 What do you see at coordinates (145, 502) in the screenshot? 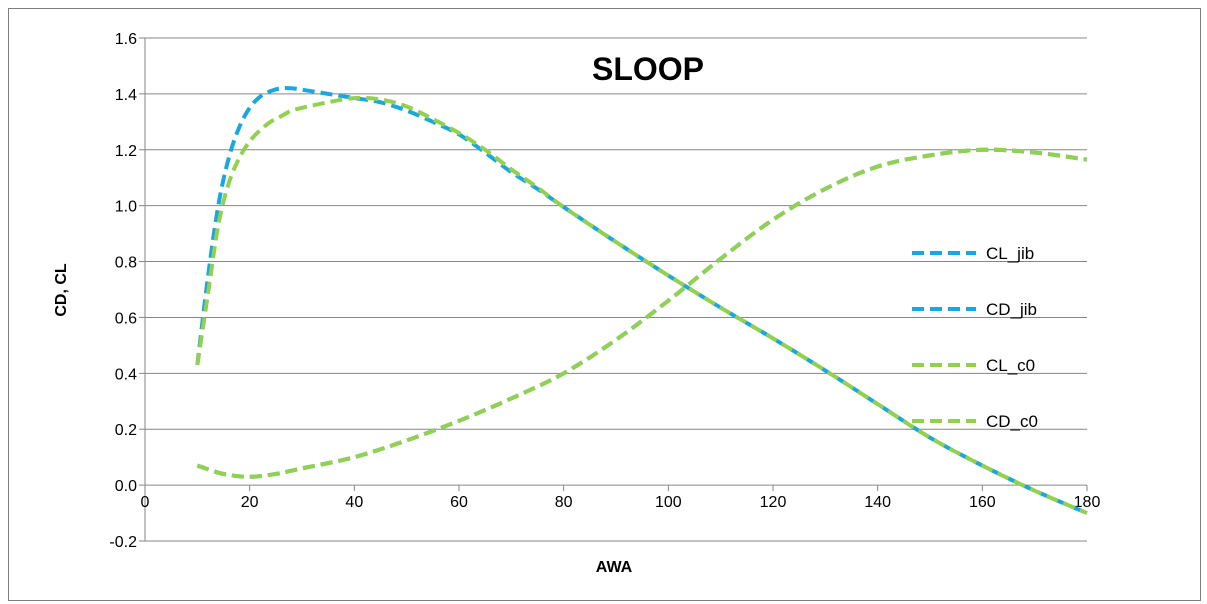
I see `x-tick-label: 0` at bounding box center [145, 502].